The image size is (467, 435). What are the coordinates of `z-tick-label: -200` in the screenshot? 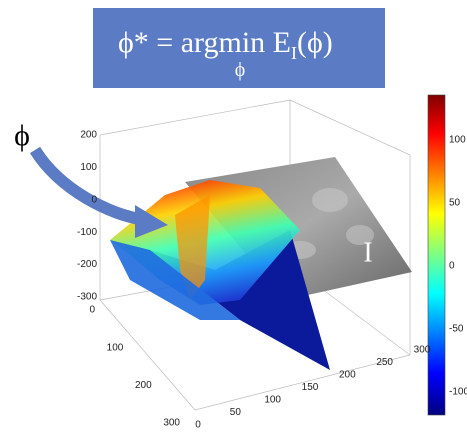 It's located at (87, 264).